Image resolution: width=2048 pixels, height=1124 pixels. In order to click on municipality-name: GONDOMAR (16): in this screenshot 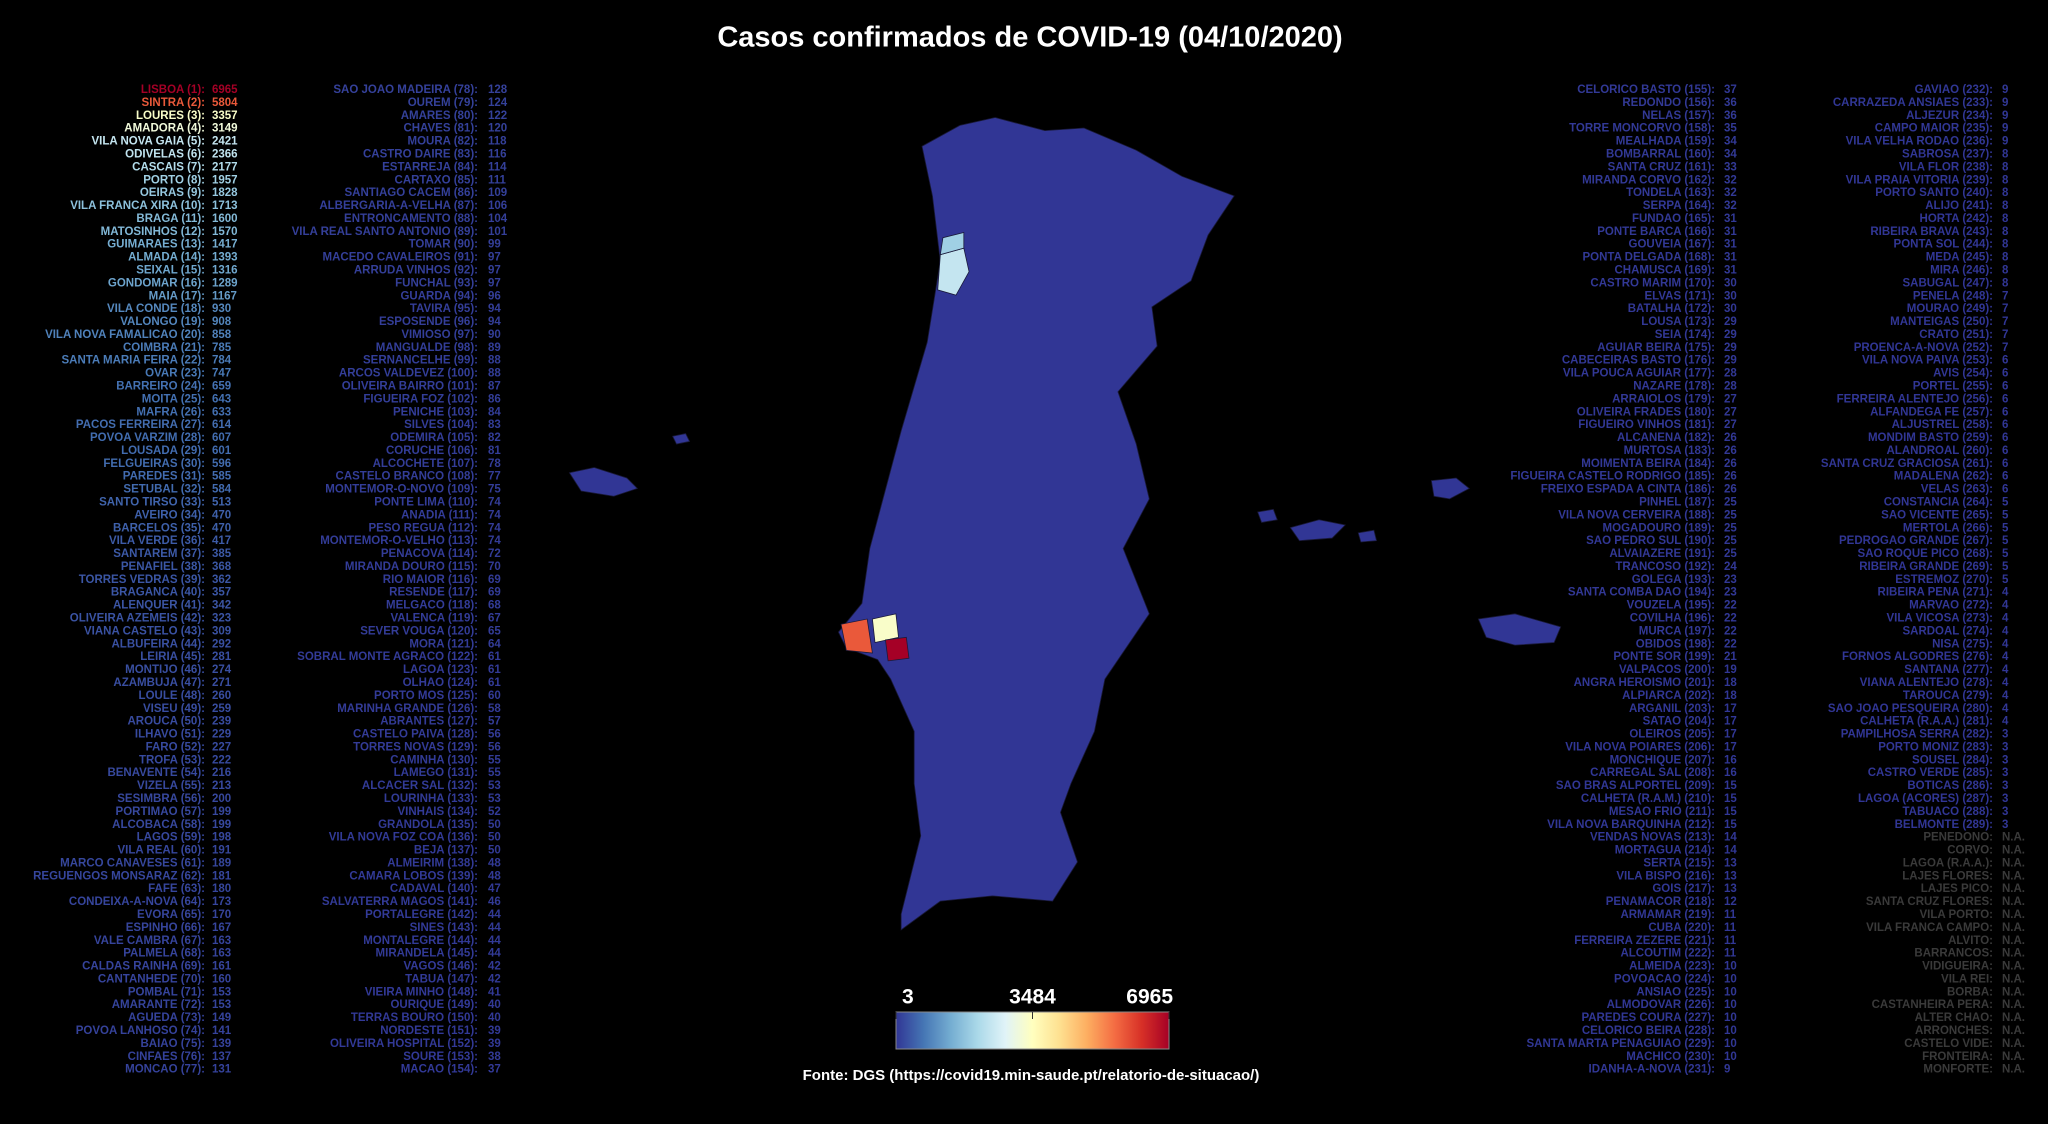, I will do `click(156, 283)`.